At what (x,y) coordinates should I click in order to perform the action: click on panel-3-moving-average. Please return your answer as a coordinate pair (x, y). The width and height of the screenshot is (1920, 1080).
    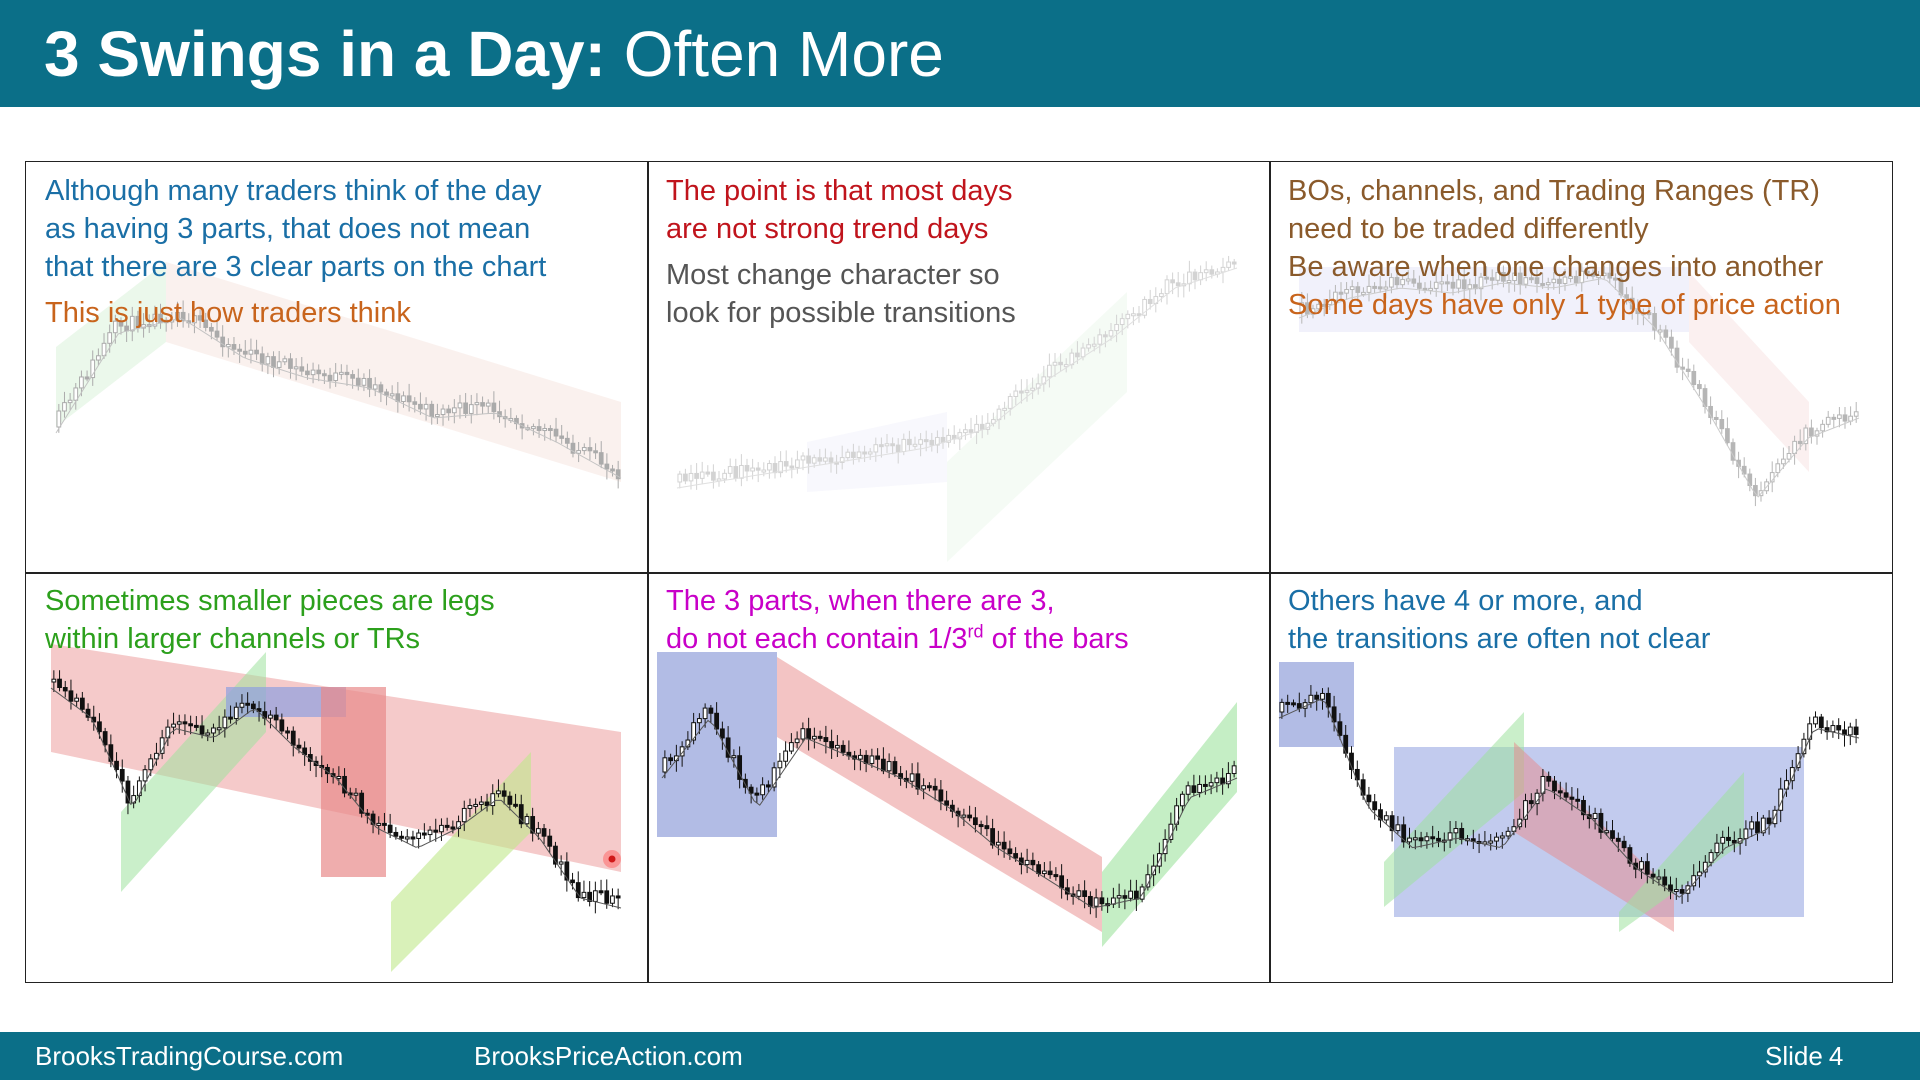
    Looking at the image, I should click on (1579, 388).